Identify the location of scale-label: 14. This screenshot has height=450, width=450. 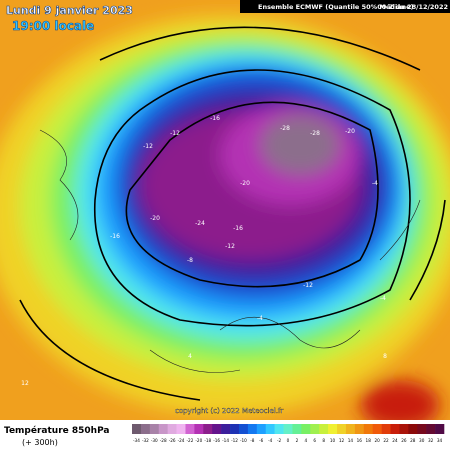
(351, 440).